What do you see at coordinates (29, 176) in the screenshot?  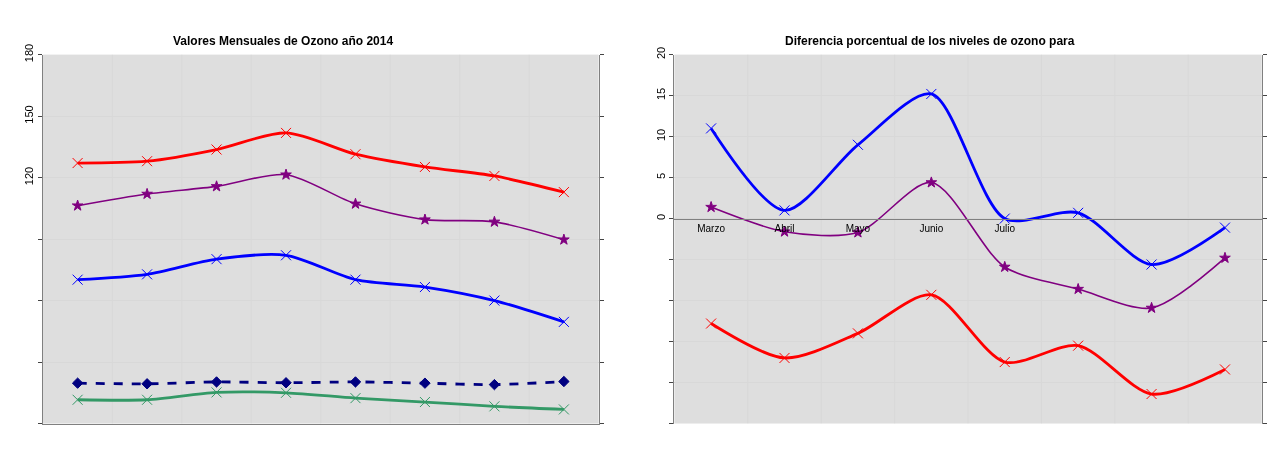 I see `y-tick-label: 120` at bounding box center [29, 176].